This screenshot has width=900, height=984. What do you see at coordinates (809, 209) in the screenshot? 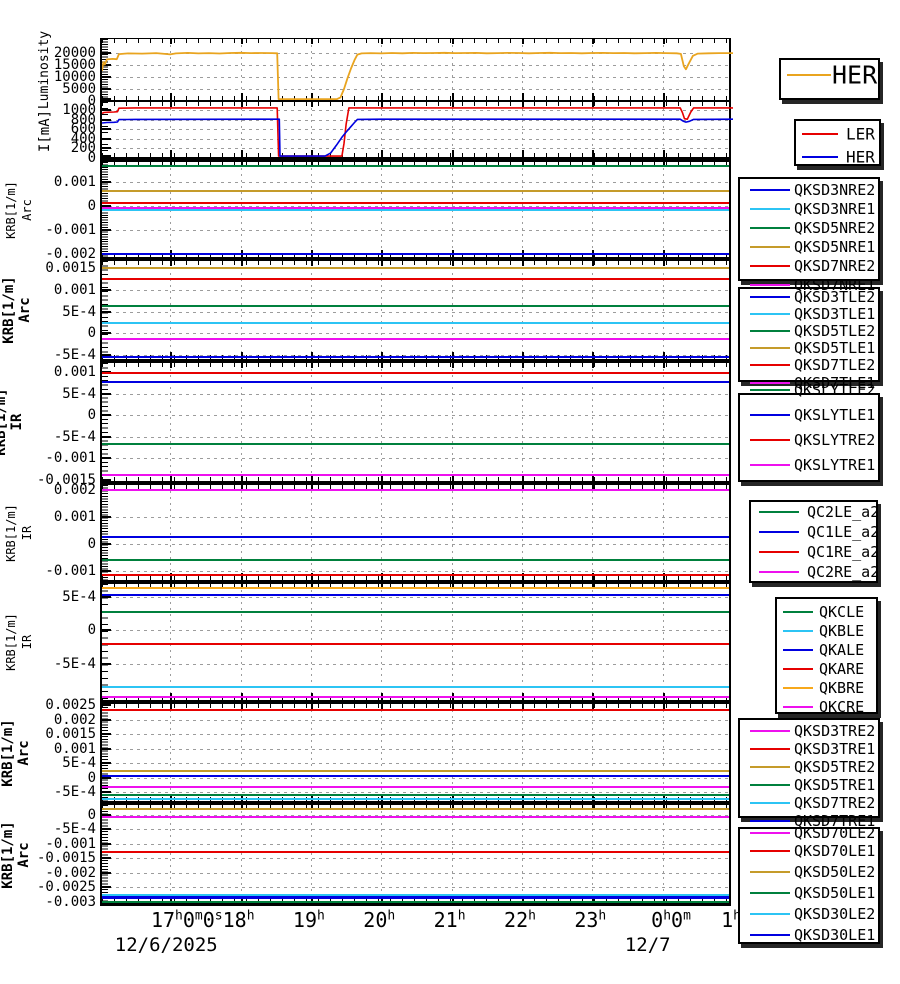
I see `legend-row: QKSD3NRE1` at bounding box center [809, 209].